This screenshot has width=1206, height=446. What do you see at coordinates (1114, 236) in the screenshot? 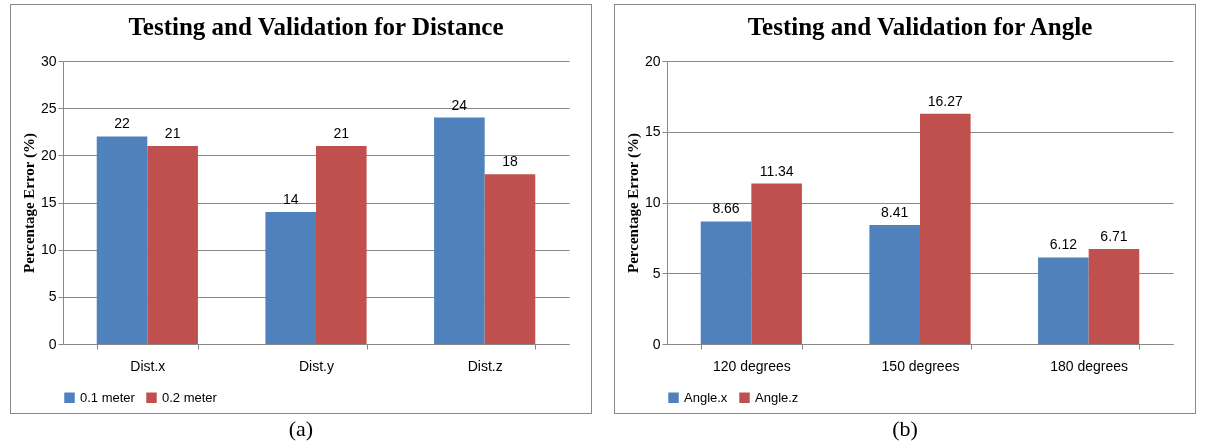
I see `data-label: 6.71` at bounding box center [1114, 236].